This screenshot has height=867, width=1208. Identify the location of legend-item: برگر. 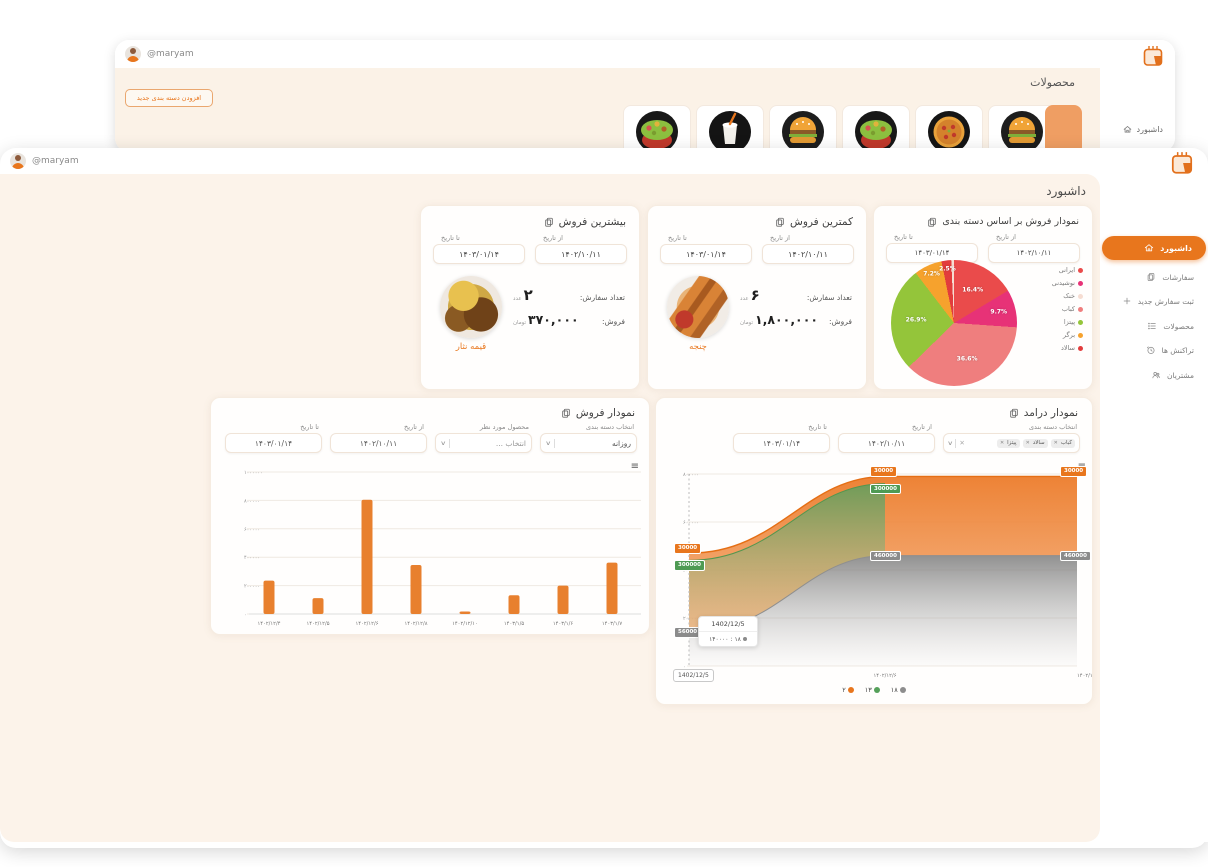
(1067, 335).